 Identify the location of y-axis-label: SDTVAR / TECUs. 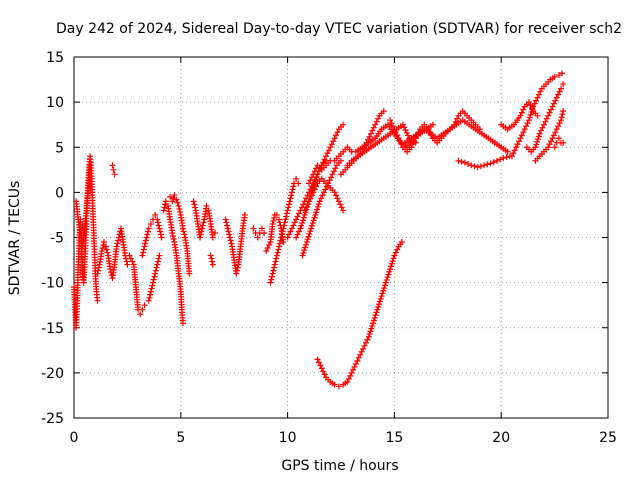
(15, 238).